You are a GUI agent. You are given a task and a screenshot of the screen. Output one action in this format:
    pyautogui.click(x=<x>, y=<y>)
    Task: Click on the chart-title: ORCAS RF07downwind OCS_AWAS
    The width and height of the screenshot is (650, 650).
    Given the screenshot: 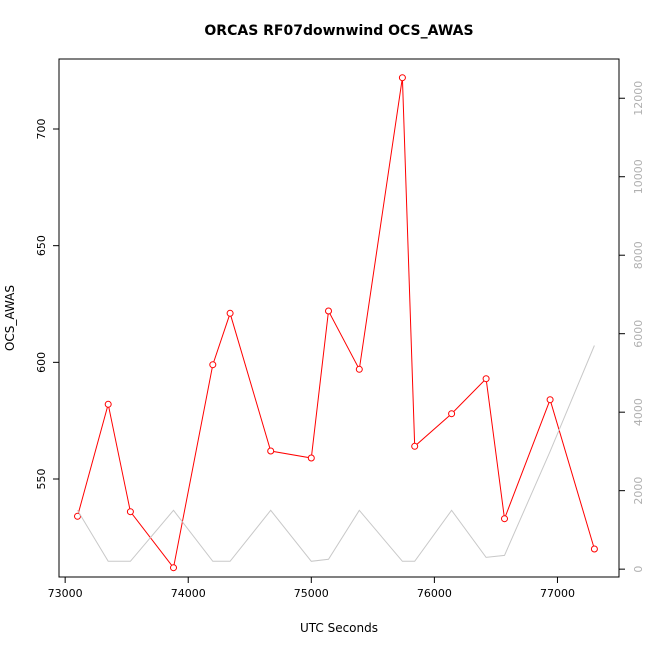 What is the action you would take?
    pyautogui.click(x=338, y=31)
    